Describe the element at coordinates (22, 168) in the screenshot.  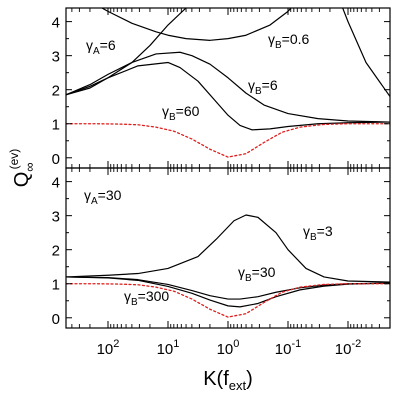
I see `y-axis-label: Q∞(ev)` at that location.